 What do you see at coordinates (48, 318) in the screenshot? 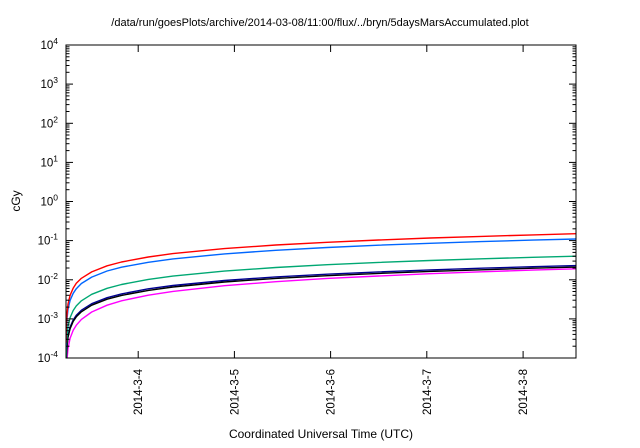
I see `y-tick-label: 10⁻³` at bounding box center [48, 318].